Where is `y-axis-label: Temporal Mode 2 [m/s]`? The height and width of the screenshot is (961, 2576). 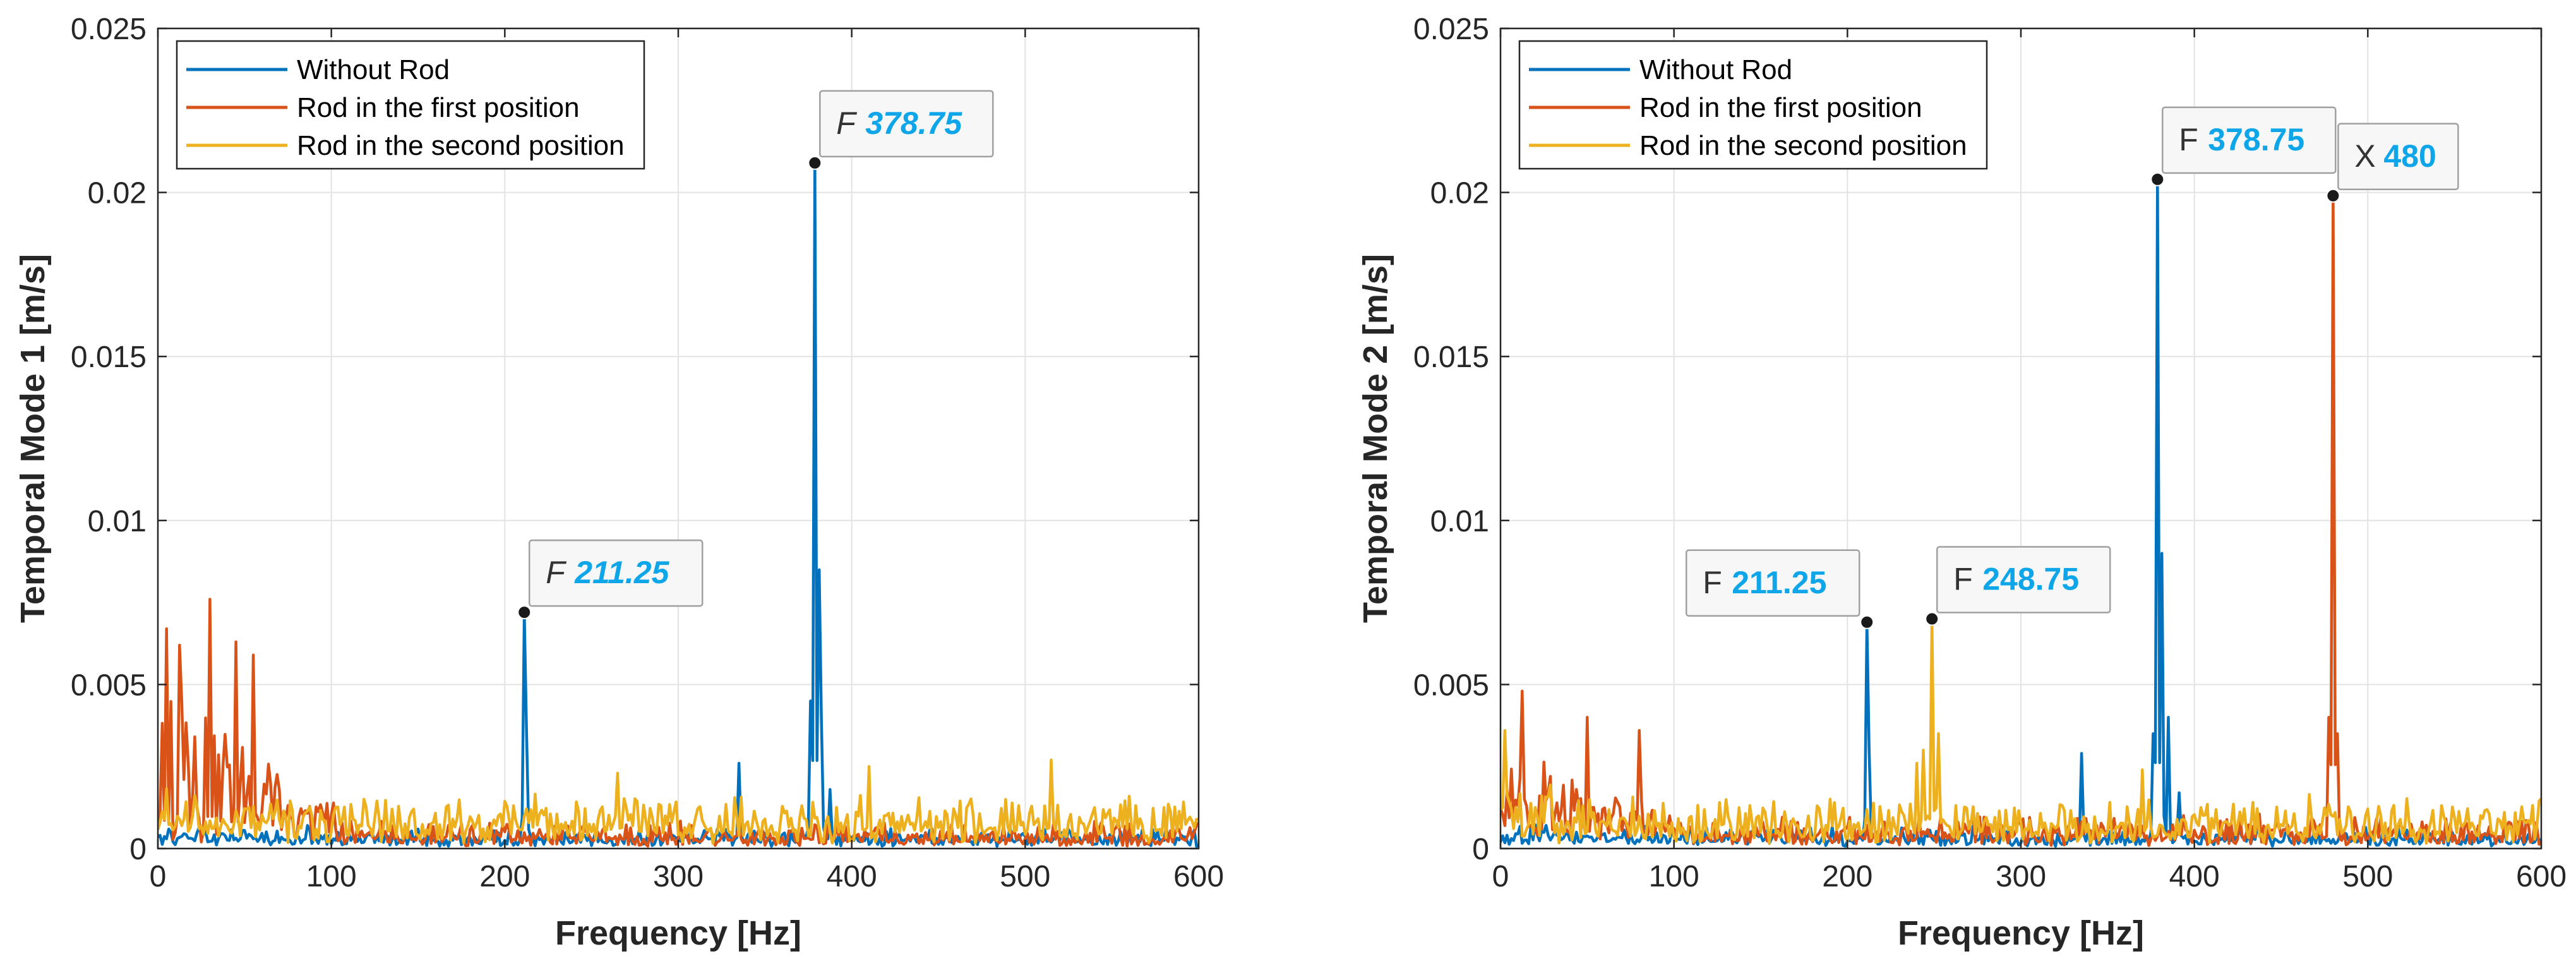
y-axis-label: Temporal Mode 2 [m/s] is located at coordinates (1375, 439).